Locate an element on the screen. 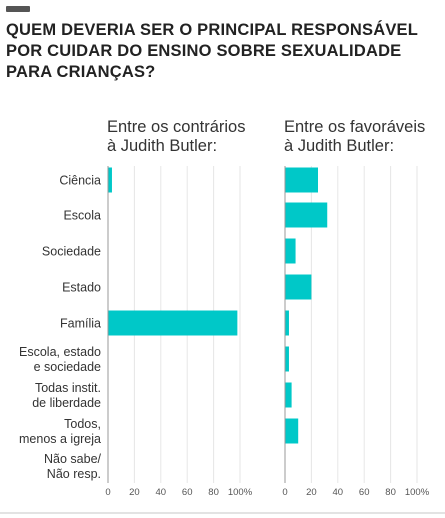 This screenshot has height=518, width=445. category-label: Estado is located at coordinates (81, 288).